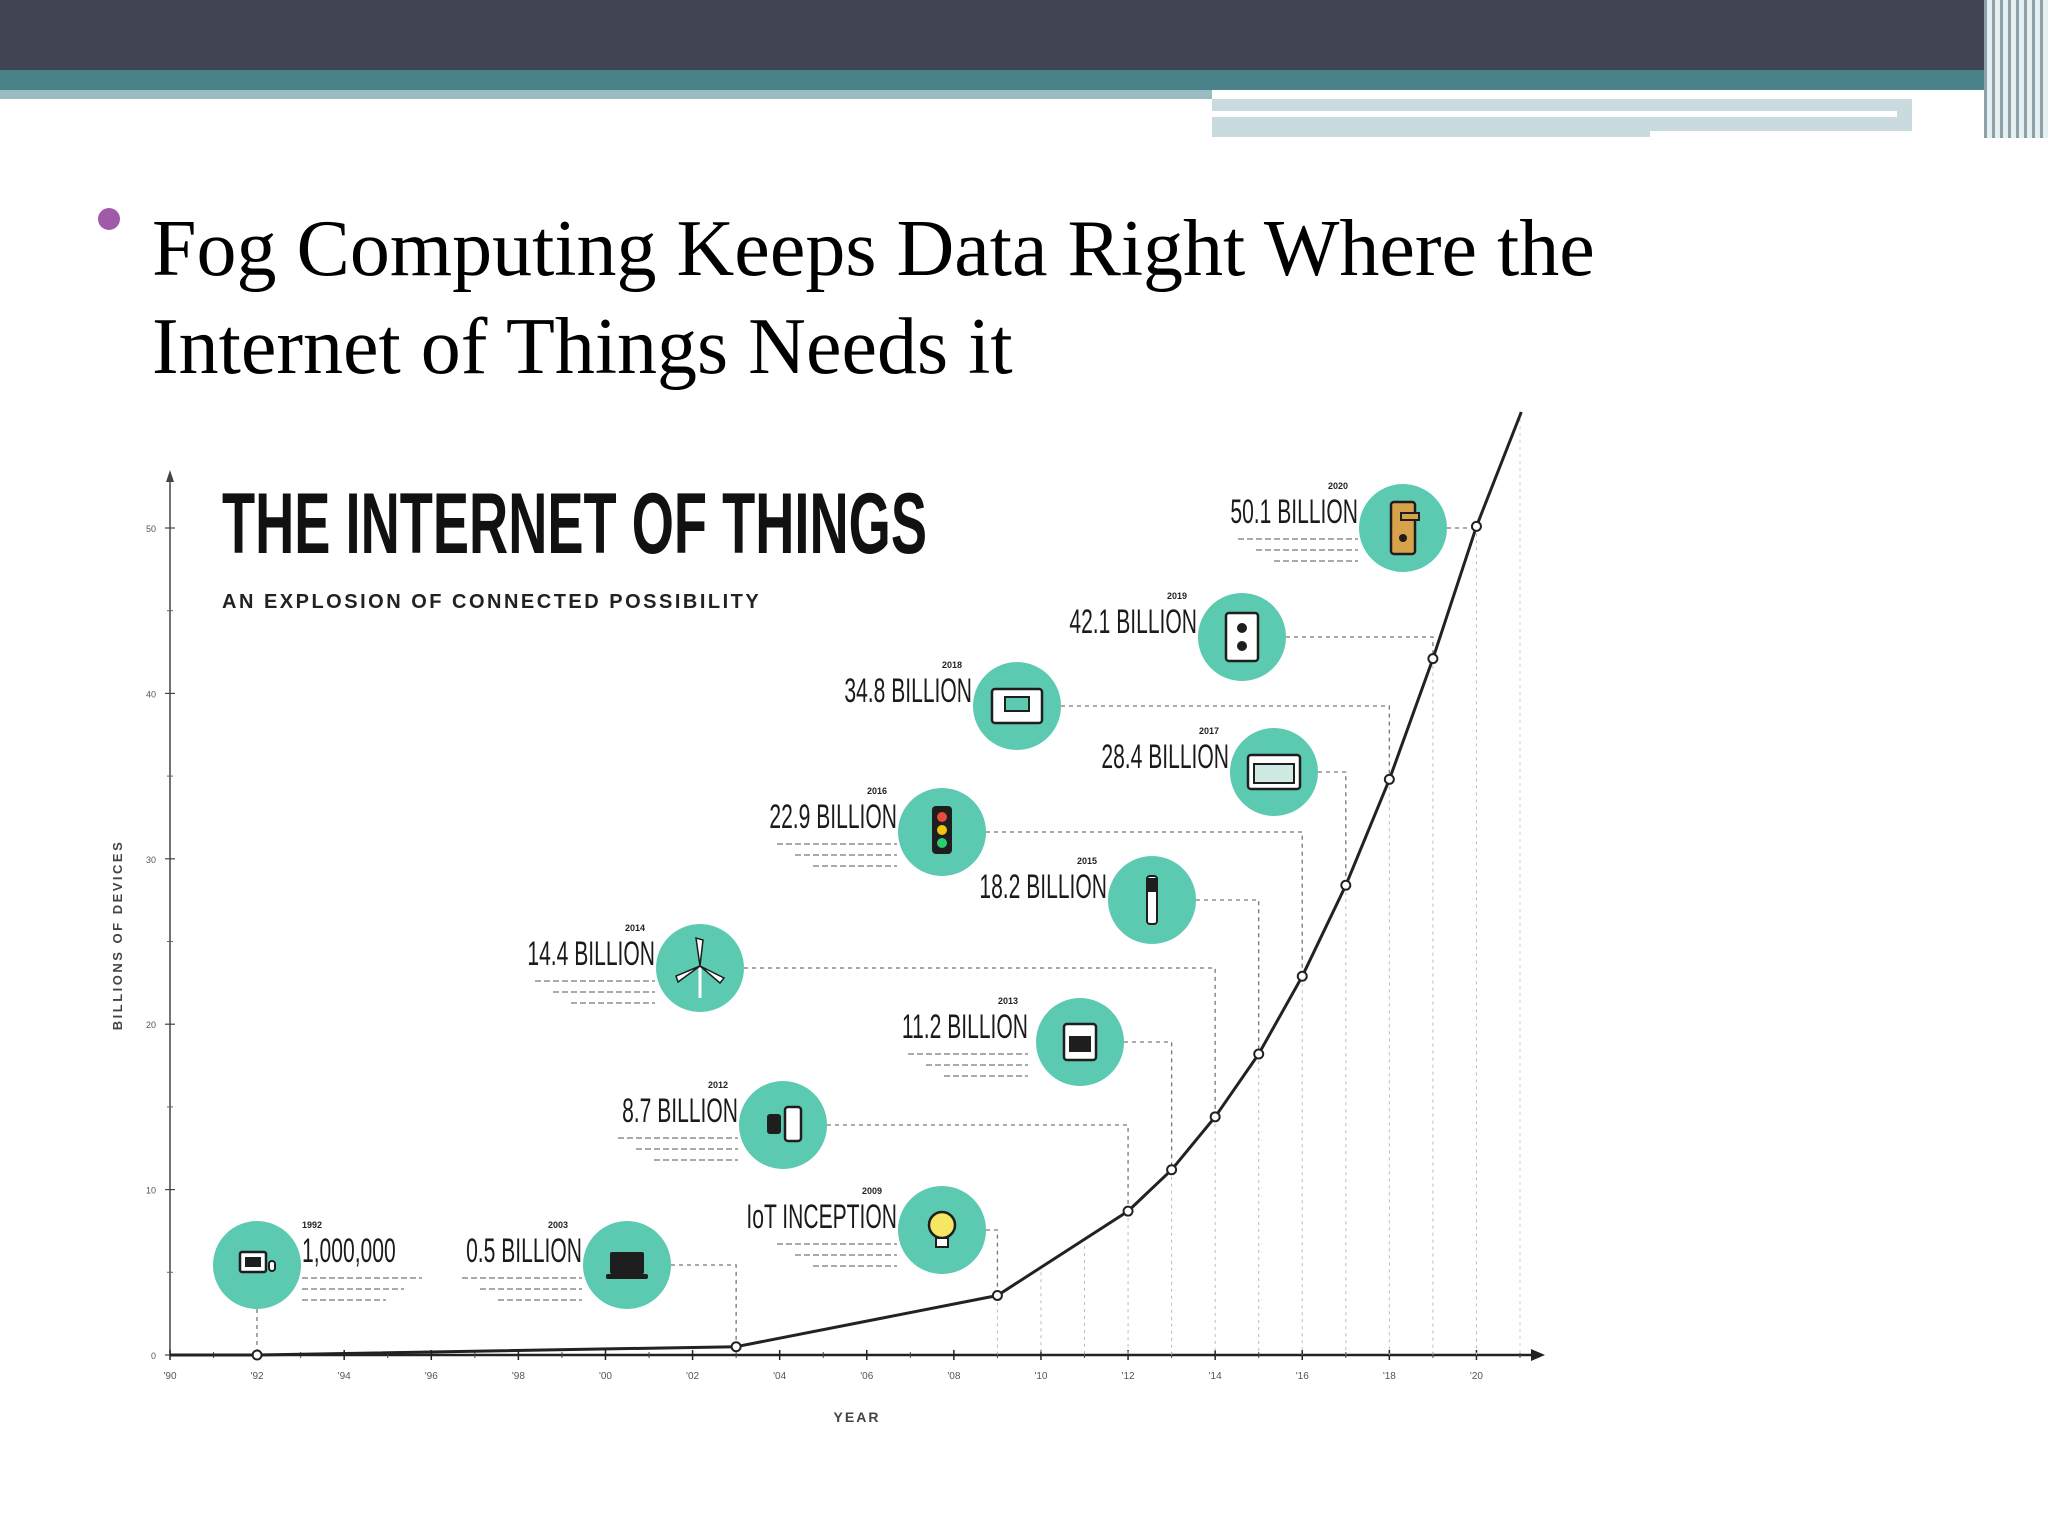  I want to click on x-tick-label: '98, so click(518, 1376).